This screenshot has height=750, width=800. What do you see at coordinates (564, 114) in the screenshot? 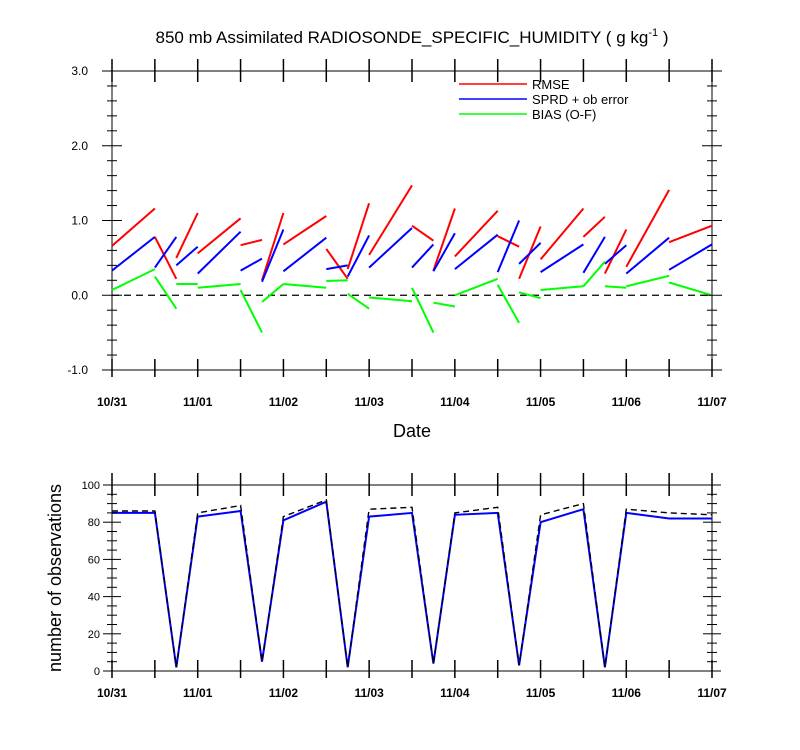
I see `legend-label-bias-o-f: BIAS (O-F)` at bounding box center [564, 114].